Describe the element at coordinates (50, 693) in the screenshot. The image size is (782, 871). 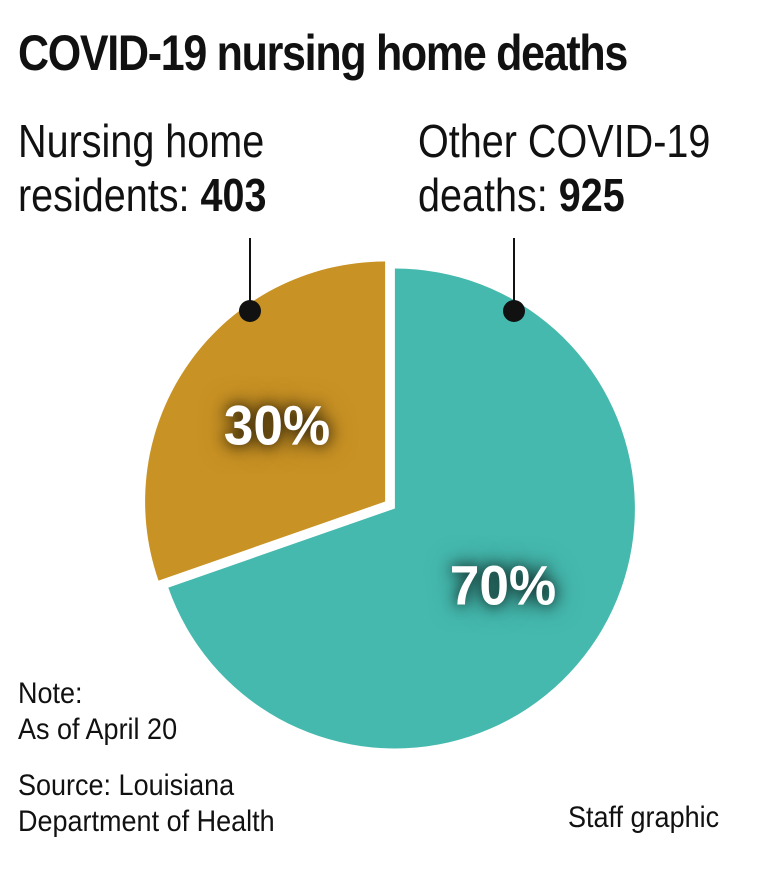
I see `note-line: Note:` at that location.